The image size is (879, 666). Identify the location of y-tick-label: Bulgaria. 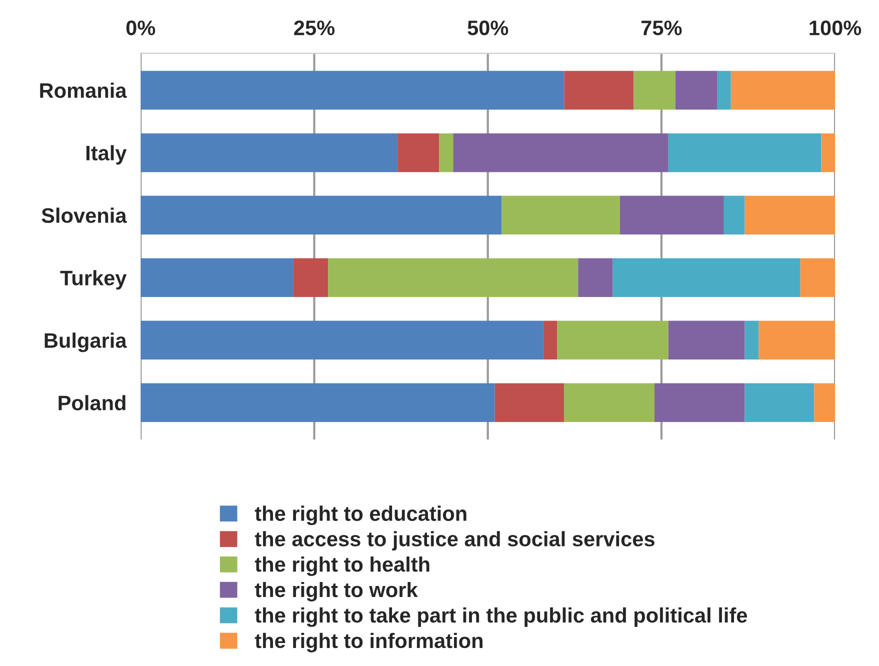
(85, 342).